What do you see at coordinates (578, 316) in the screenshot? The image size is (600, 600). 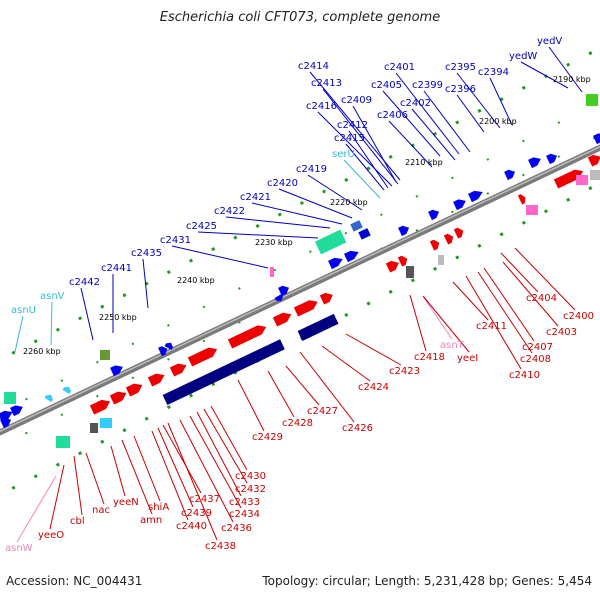 I see `gene-label: c2400` at bounding box center [578, 316].